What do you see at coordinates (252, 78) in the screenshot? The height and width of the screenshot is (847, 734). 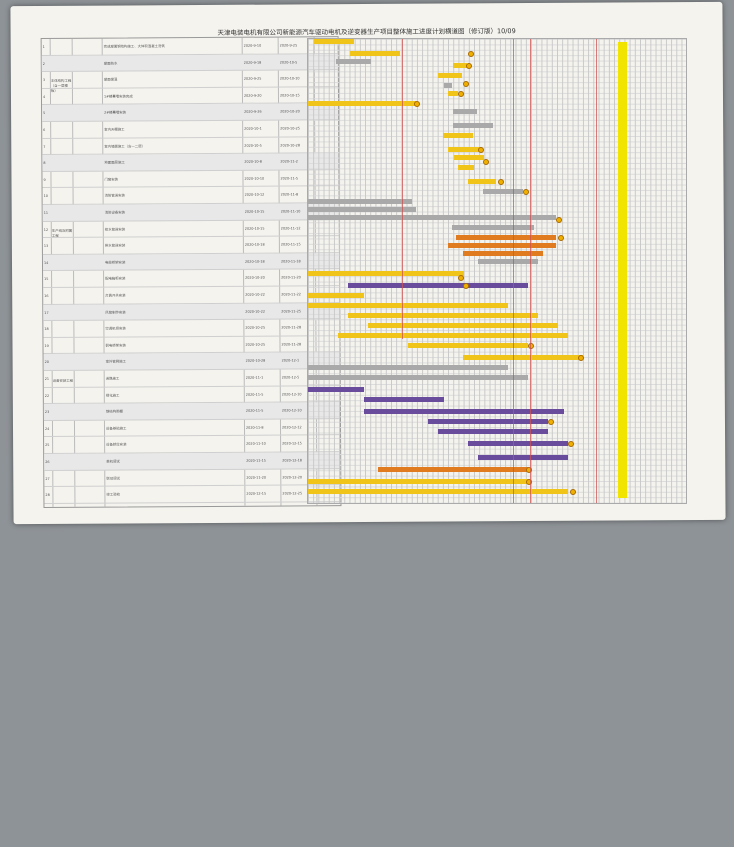 I see `table-cell: 2020-9-25` at bounding box center [252, 78].